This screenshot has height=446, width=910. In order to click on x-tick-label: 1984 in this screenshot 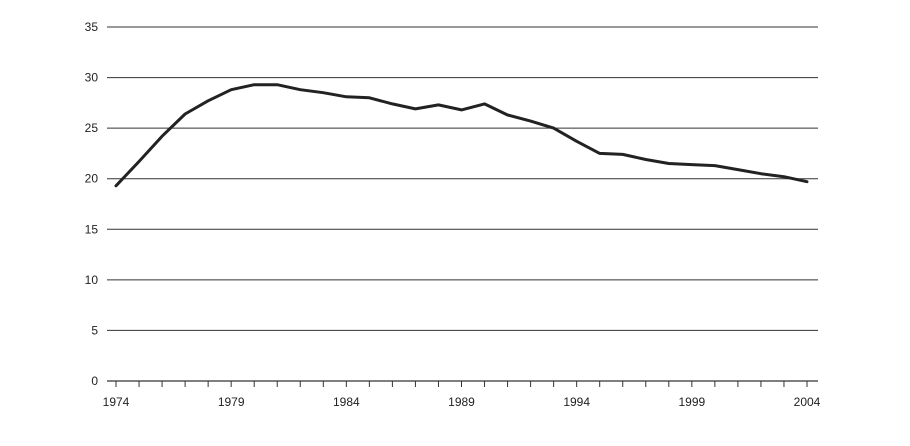, I will do `click(346, 402)`.